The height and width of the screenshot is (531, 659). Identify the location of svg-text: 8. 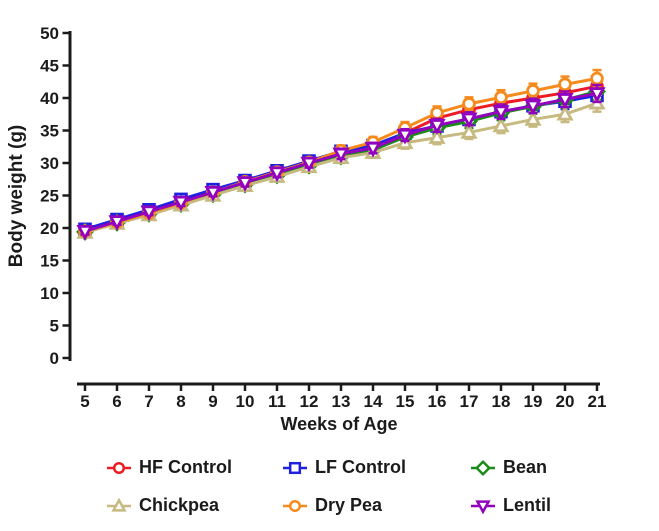
(180, 401).